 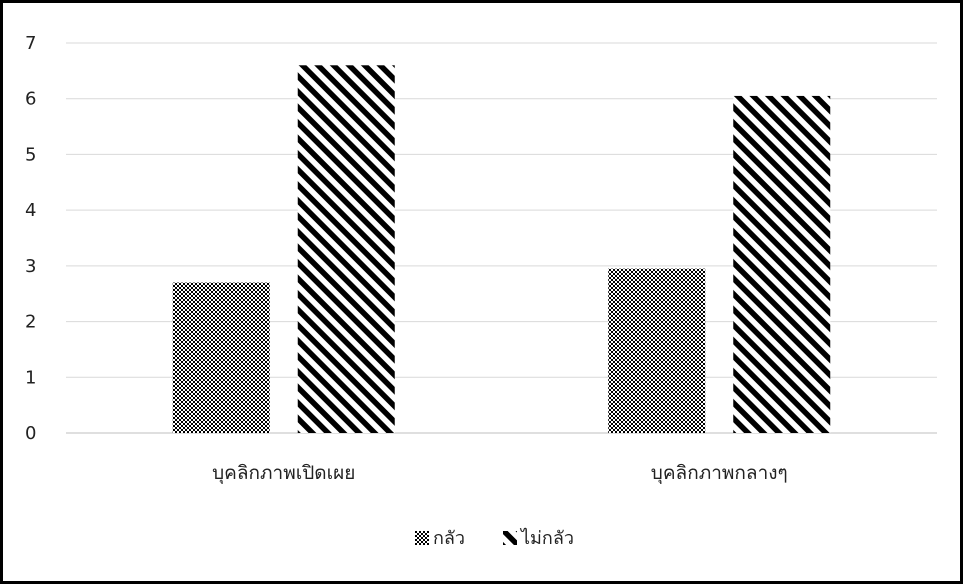 What do you see at coordinates (30, 377) in the screenshot?
I see `y-tick-label: 1` at bounding box center [30, 377].